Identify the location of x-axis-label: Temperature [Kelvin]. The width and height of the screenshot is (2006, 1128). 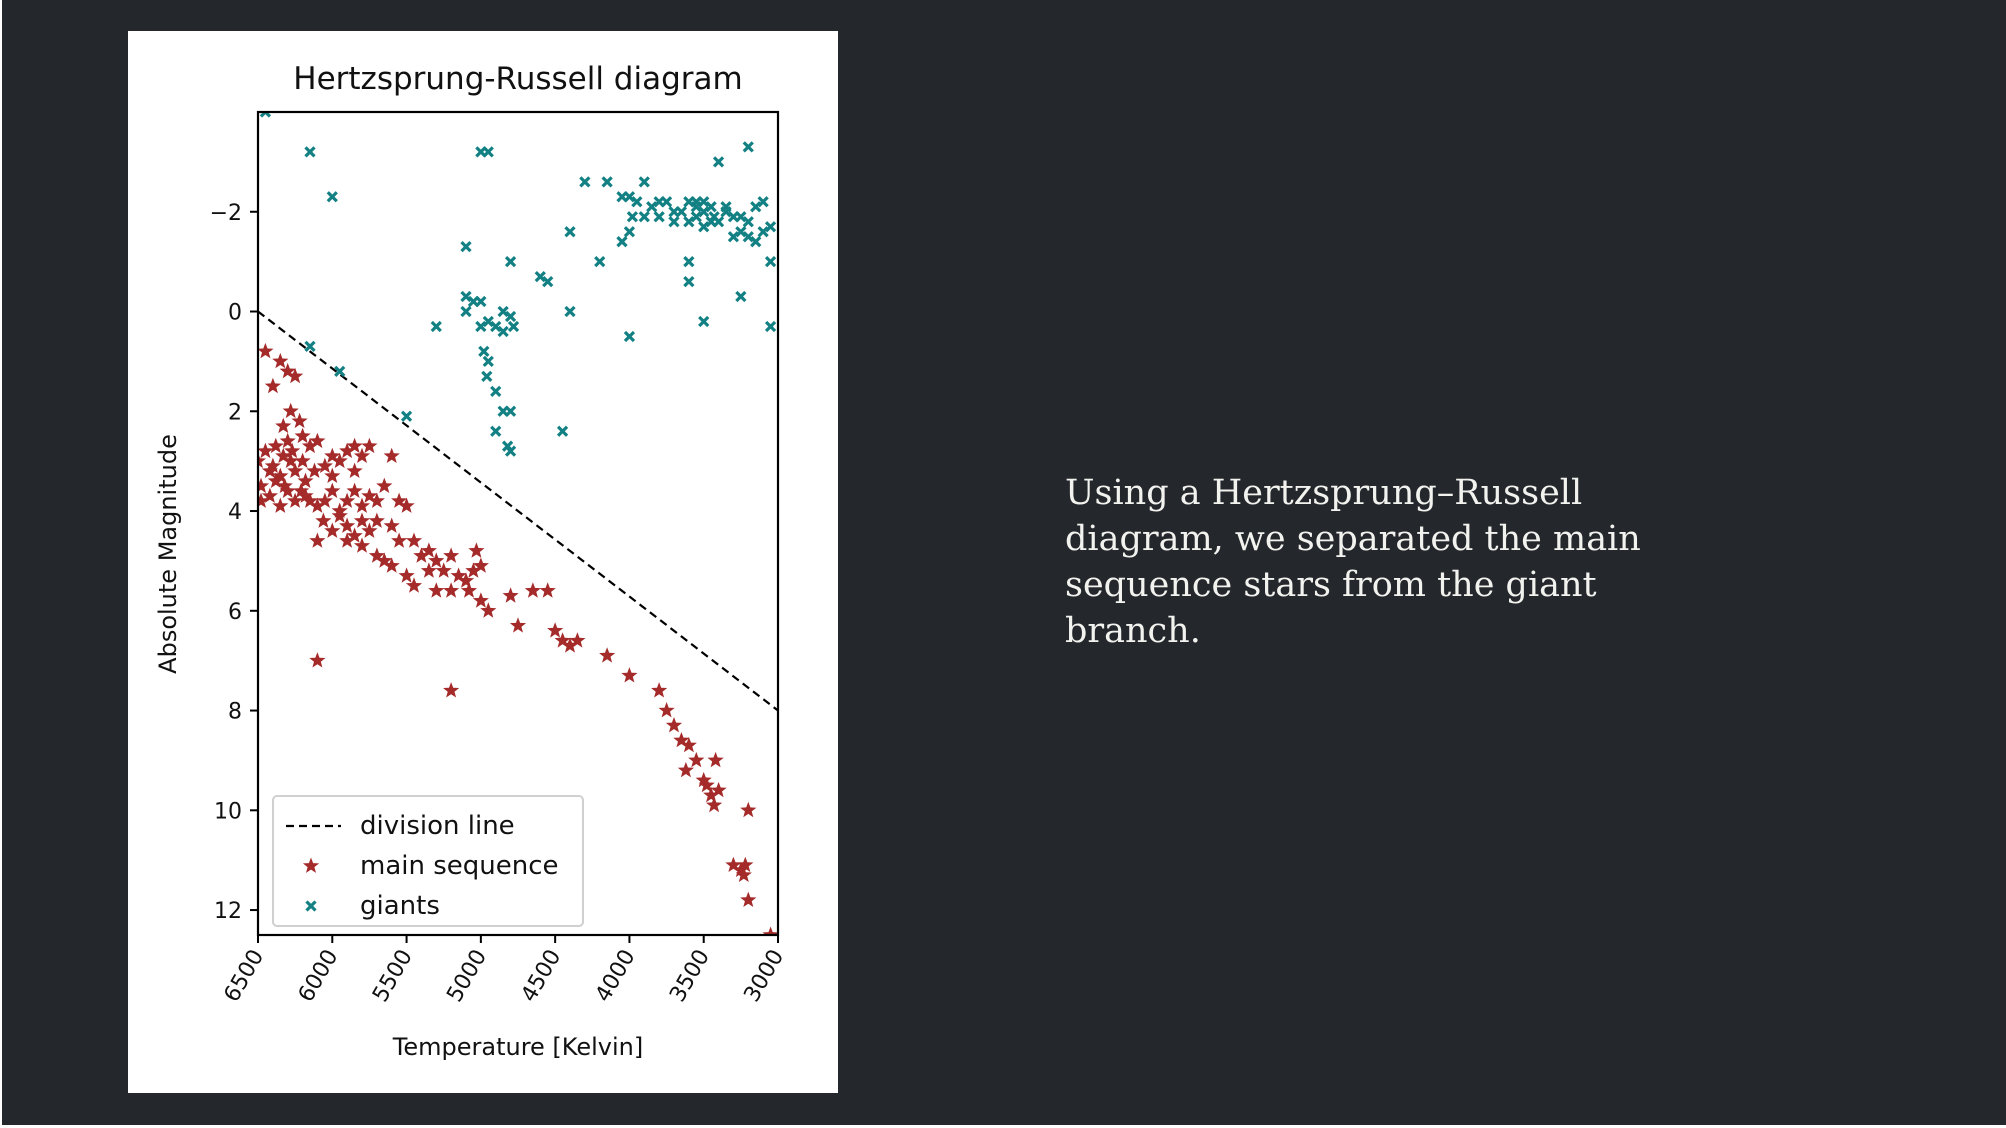
(517, 1047).